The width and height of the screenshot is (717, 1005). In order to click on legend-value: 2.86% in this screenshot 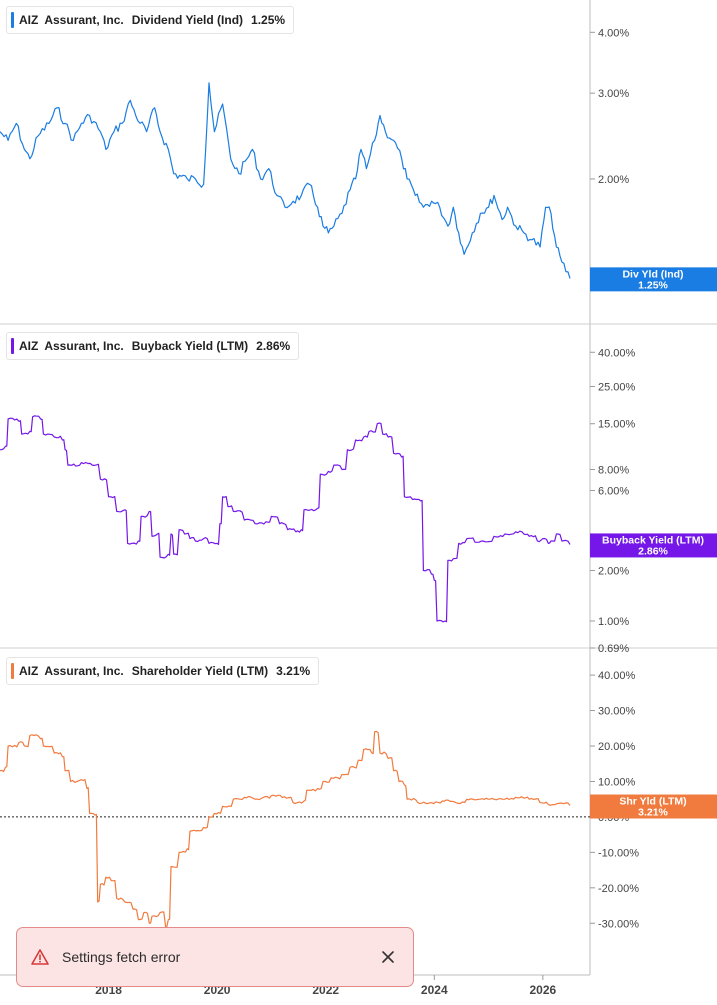, I will do `click(273, 346)`.